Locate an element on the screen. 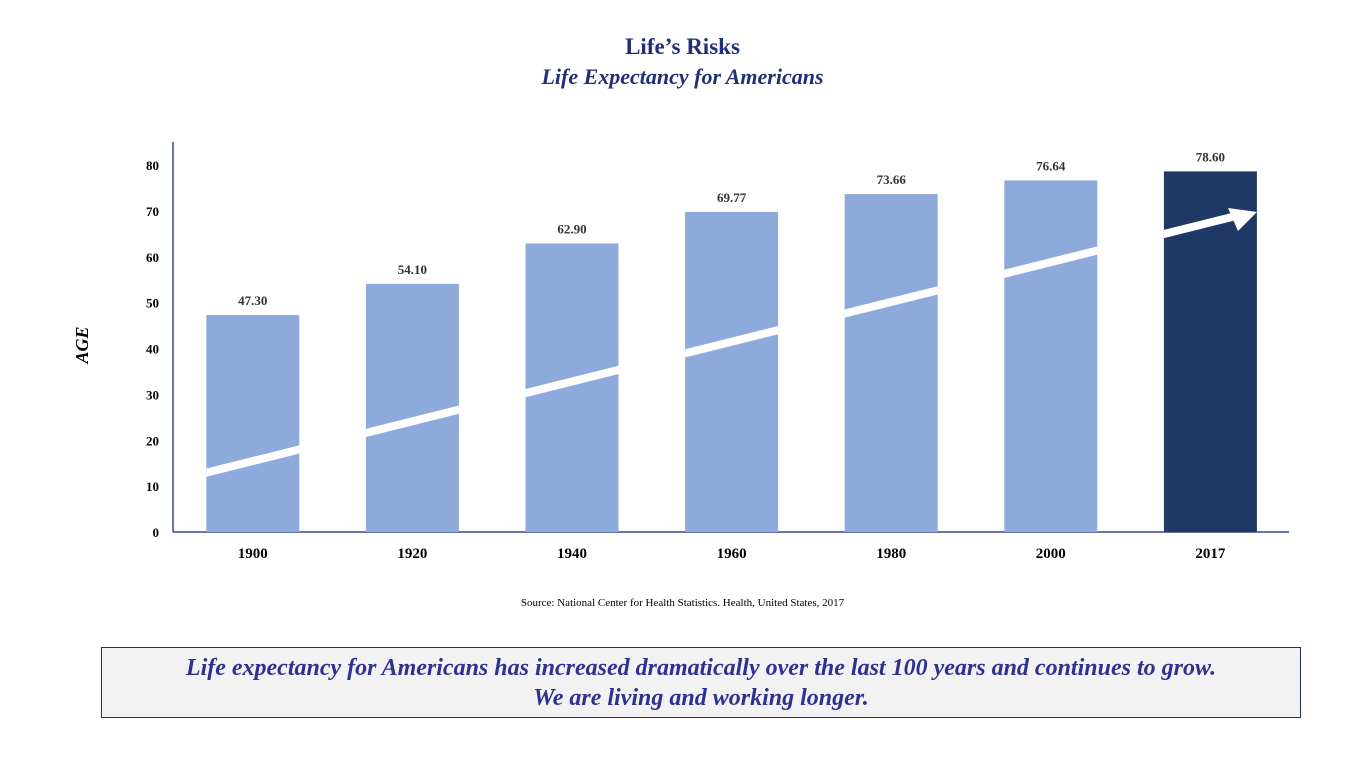 The height and width of the screenshot is (768, 1365). y-tick-label: 20 is located at coordinates (152, 440).